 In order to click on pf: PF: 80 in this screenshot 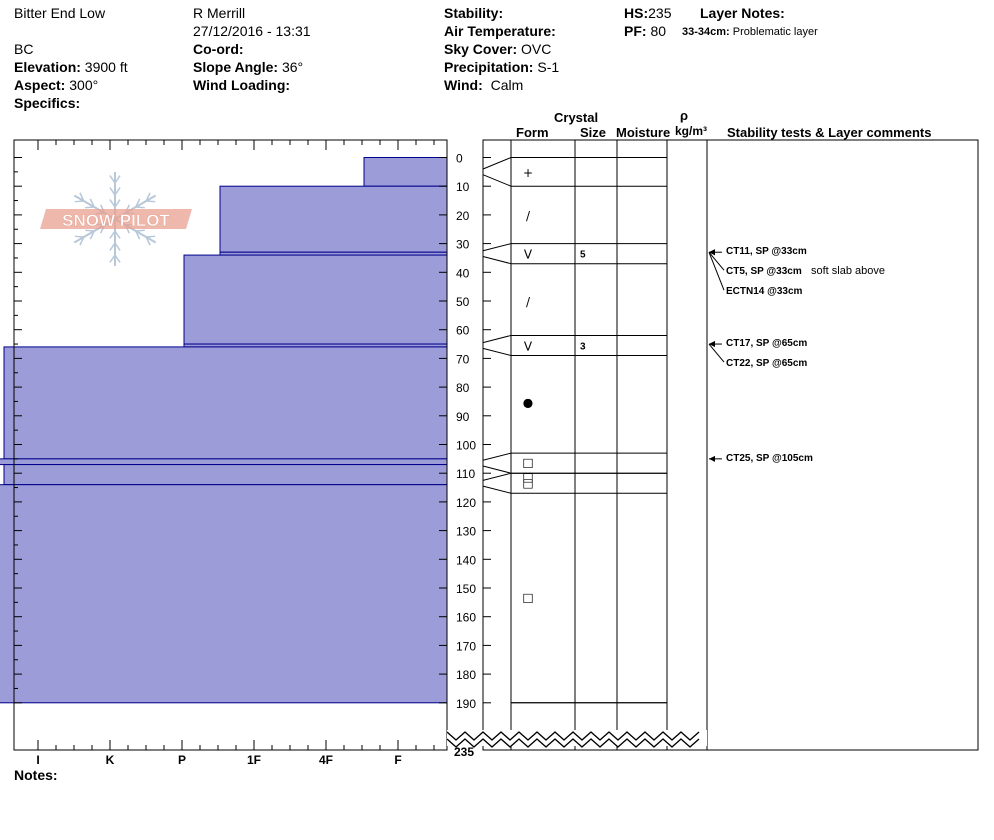, I will do `click(645, 31)`.